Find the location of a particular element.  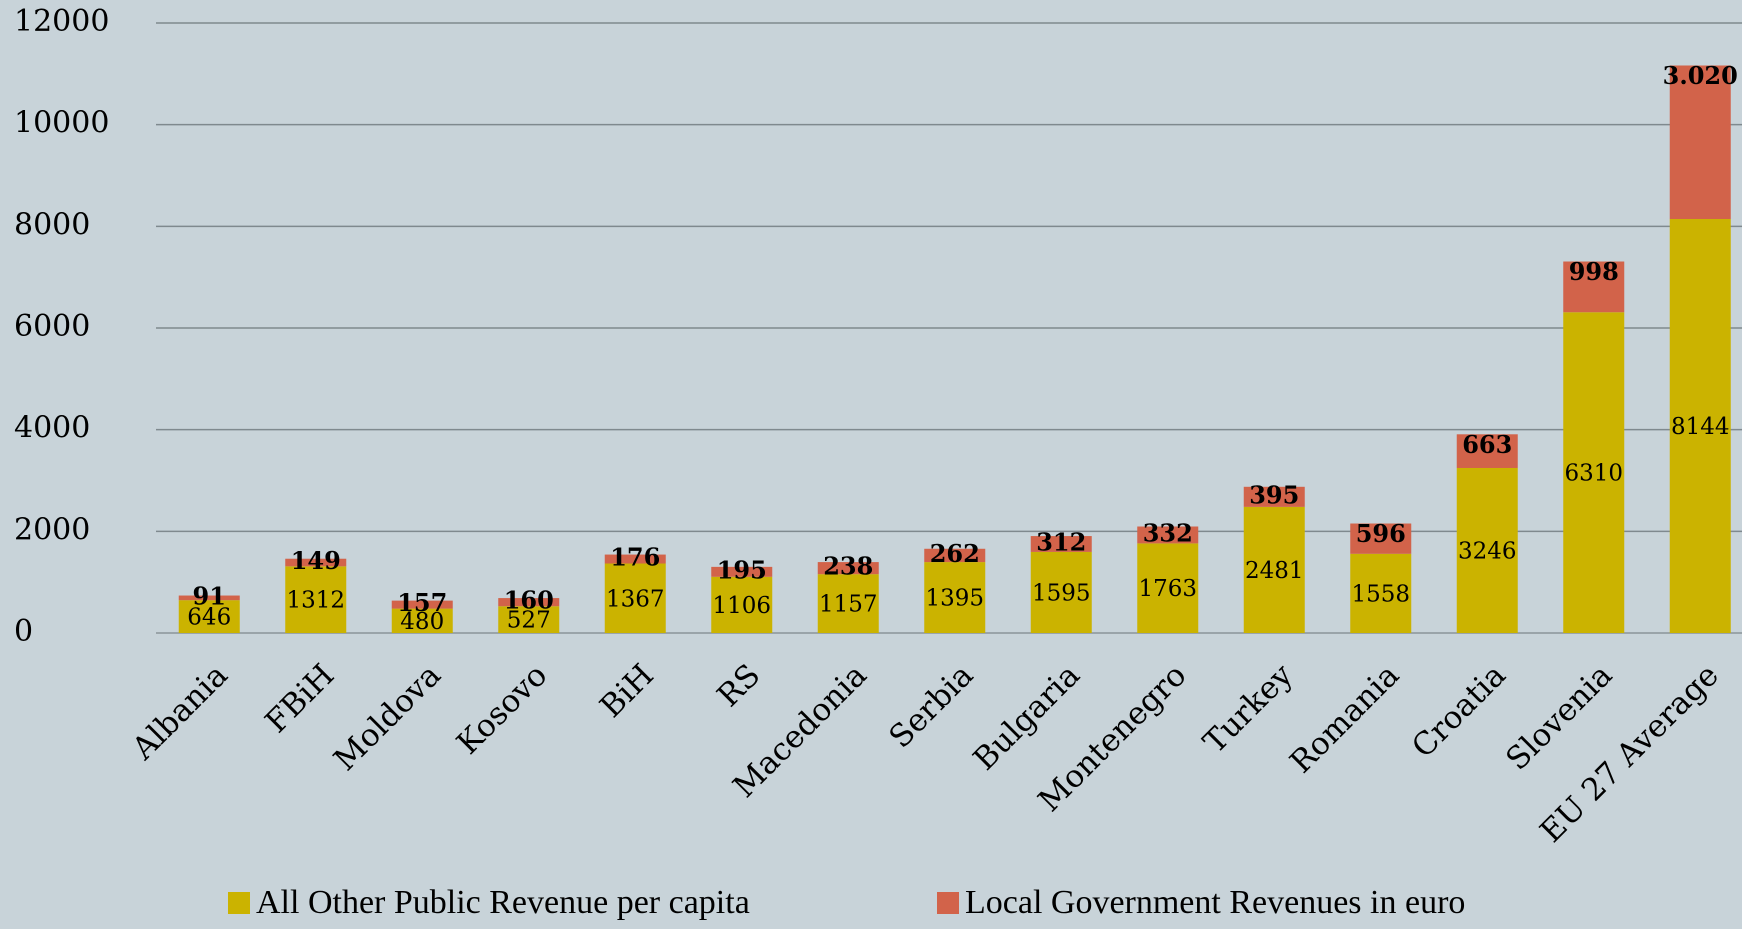

x-tick-label: Turkey is located at coordinates (1249, 709).